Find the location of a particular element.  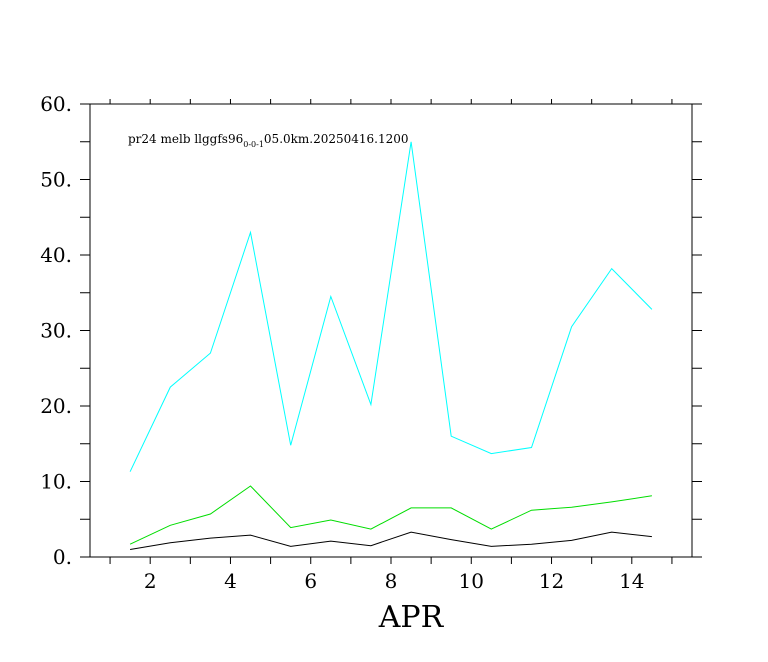

title-main: pr24 melb llggfs96 is located at coordinates (185, 139).